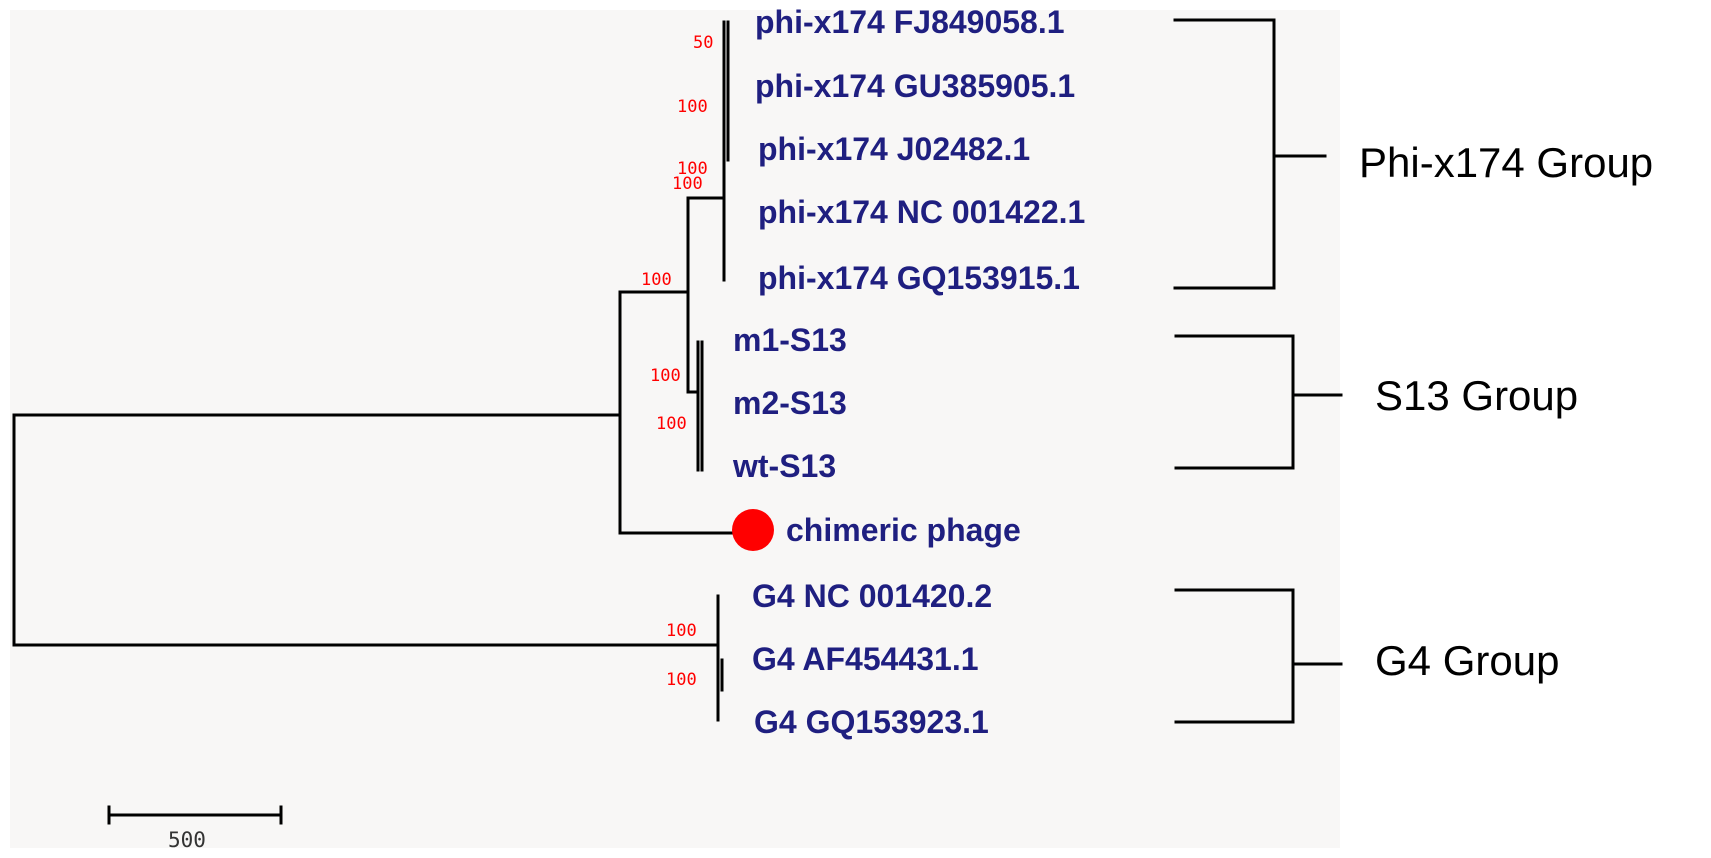 The height and width of the screenshot is (858, 1711). What do you see at coordinates (910, 22) in the screenshot?
I see `taxon-label: phi-x174 FJ849058.1` at bounding box center [910, 22].